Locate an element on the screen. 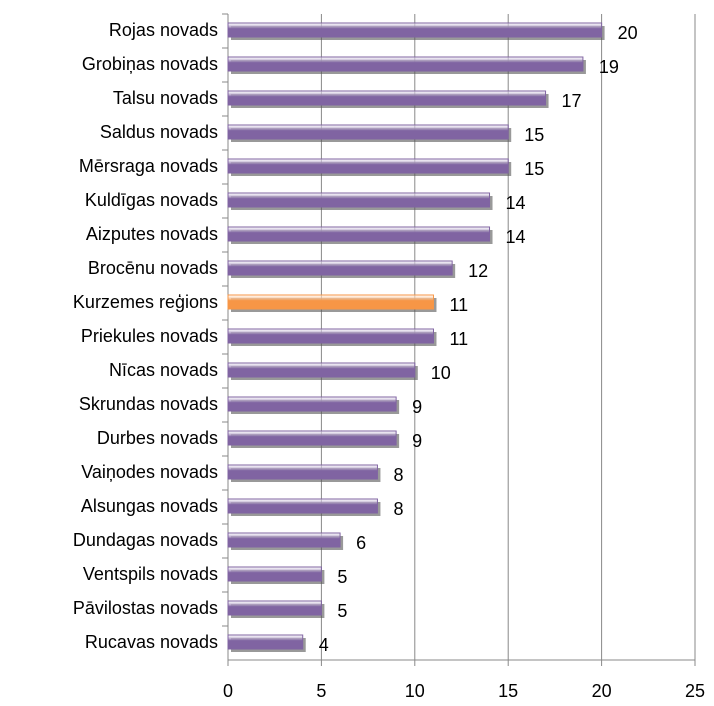  x-tick-label: 20 is located at coordinates (602, 691).